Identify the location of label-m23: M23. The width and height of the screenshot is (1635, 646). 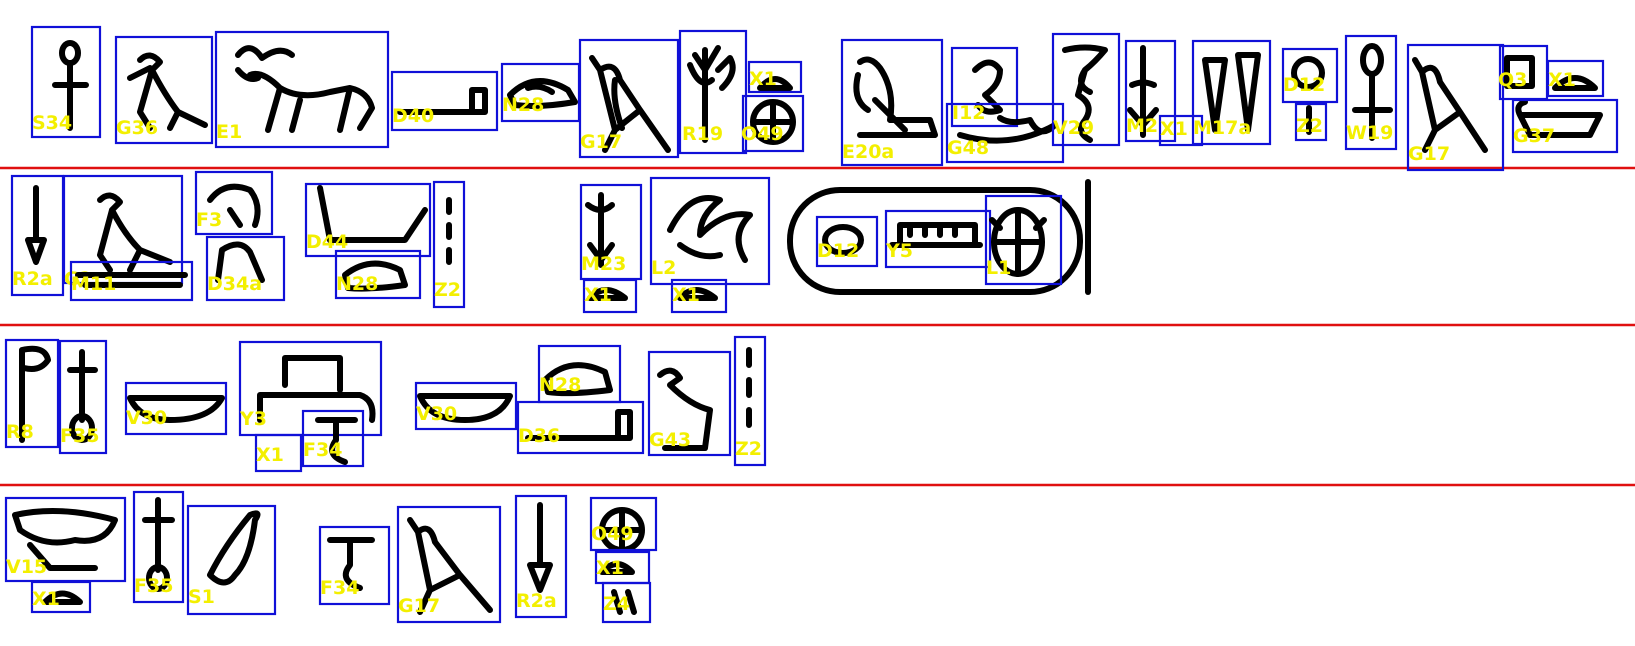
(603, 264).